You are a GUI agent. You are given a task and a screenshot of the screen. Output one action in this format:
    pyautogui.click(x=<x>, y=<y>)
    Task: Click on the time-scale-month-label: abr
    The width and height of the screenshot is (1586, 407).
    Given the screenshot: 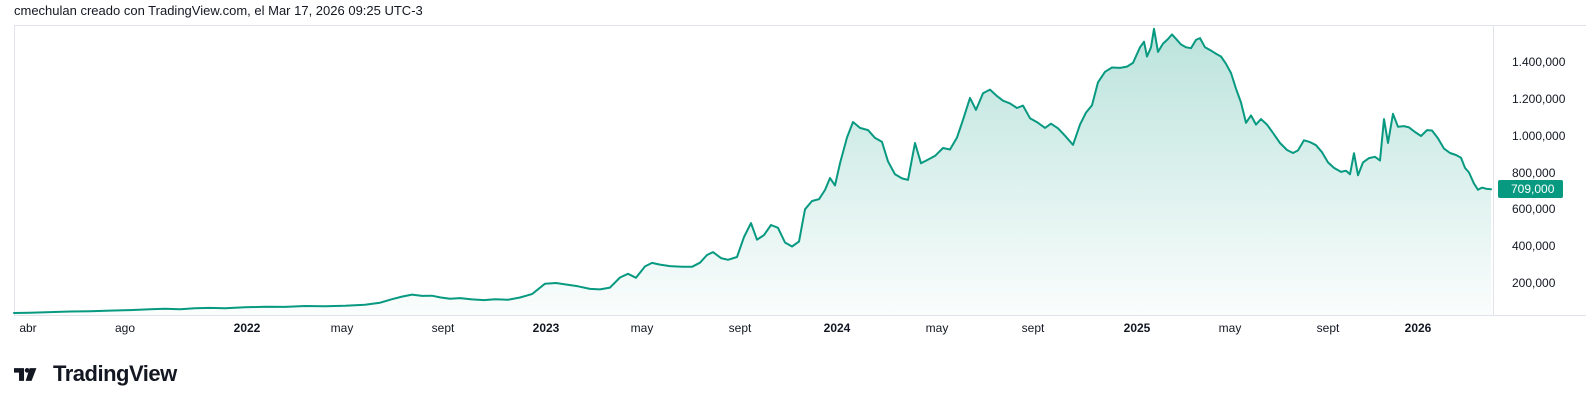 What is the action you would take?
    pyautogui.click(x=28, y=328)
    